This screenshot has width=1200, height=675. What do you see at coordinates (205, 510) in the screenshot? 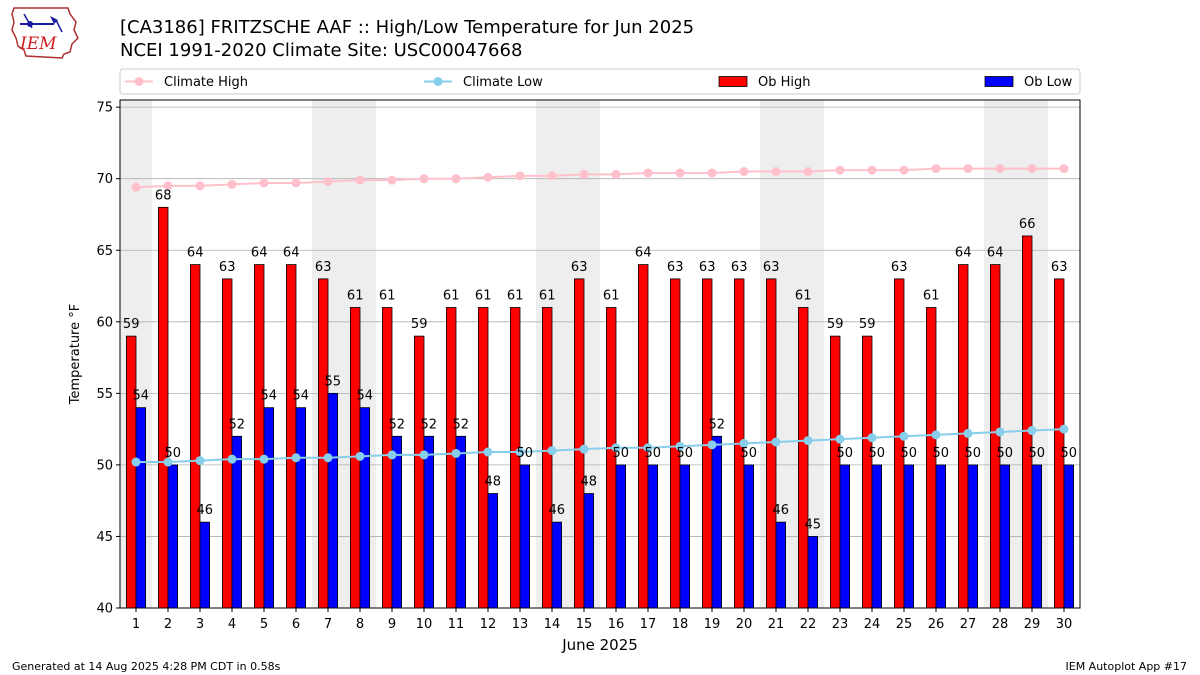
I see `ob-low-label: 46` at bounding box center [205, 510].